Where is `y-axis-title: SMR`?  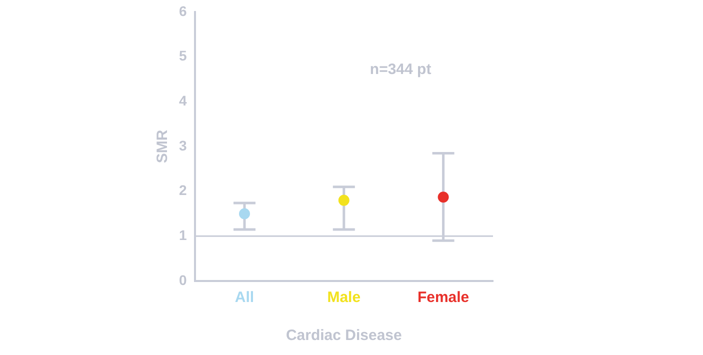
y-axis-title: SMR is located at coordinates (163, 147).